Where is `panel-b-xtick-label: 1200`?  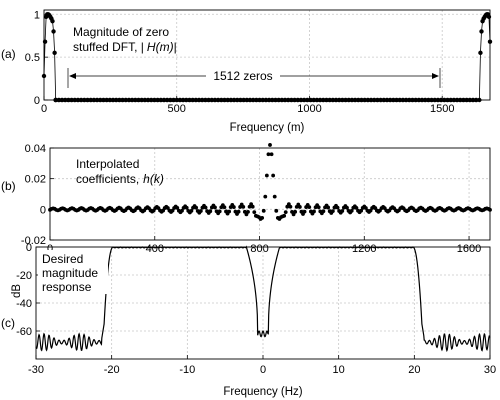 panel-b-xtick-label: 1200 is located at coordinates (364, 249).